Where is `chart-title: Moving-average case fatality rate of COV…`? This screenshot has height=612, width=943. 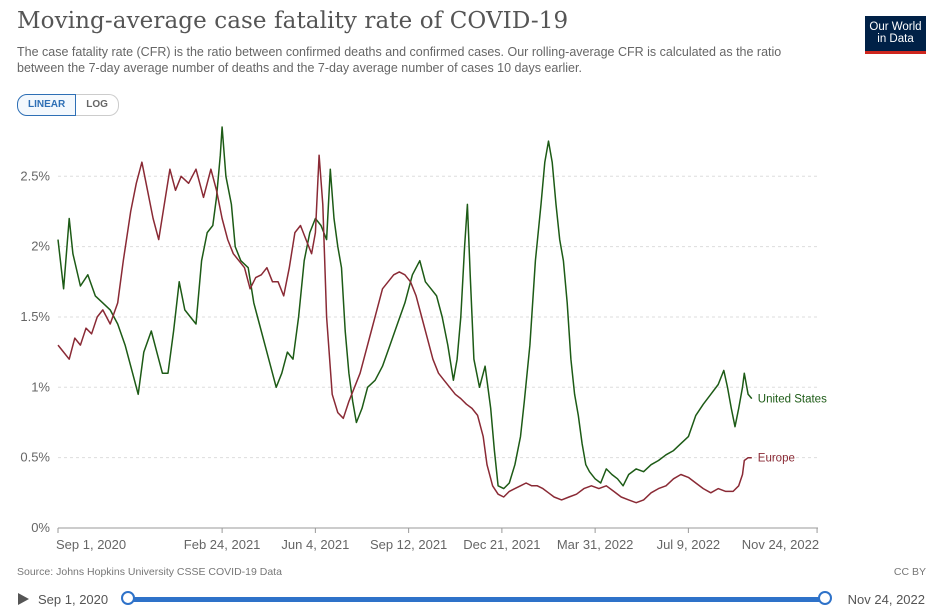
chart-title: Moving-average case fatality rate of COV… is located at coordinates (293, 21).